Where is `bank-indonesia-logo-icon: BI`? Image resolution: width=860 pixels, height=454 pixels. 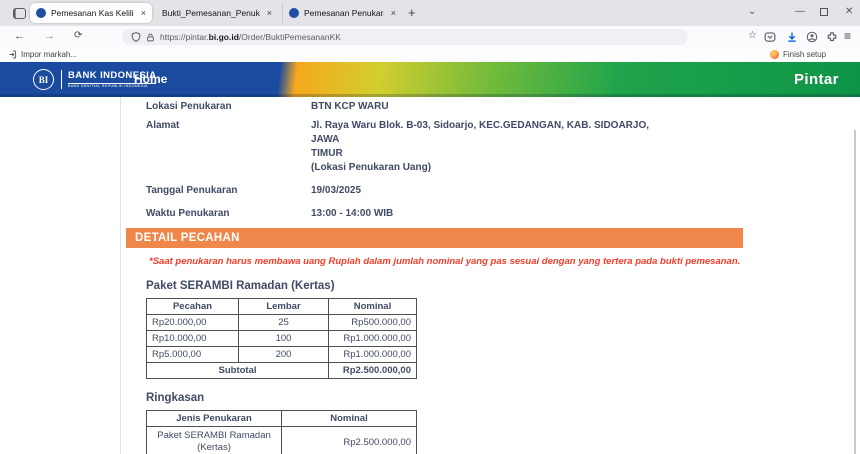 bank-indonesia-logo-icon: BI is located at coordinates (43, 79).